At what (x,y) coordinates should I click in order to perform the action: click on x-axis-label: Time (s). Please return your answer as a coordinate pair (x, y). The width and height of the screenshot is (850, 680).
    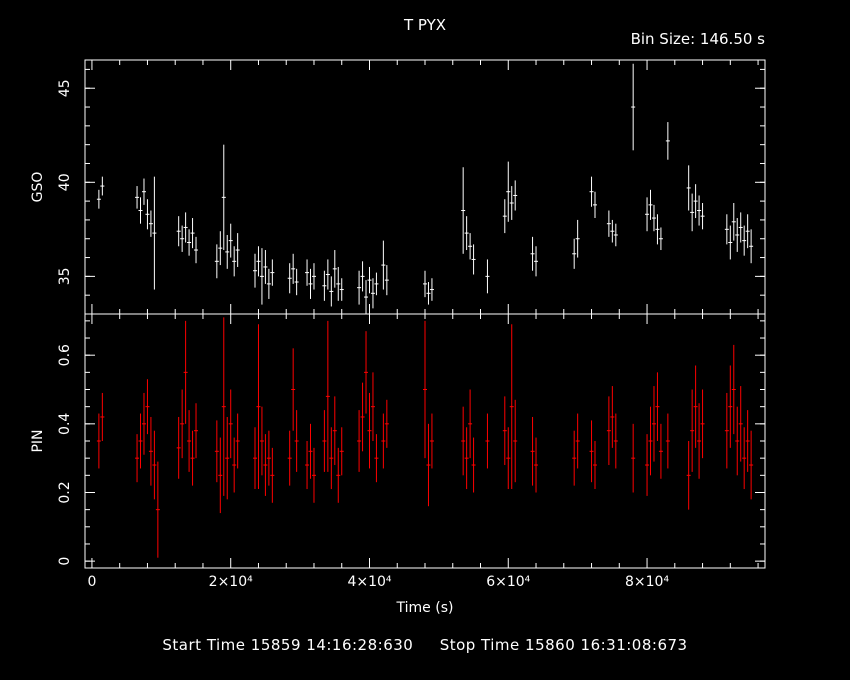
    Looking at the image, I should click on (425, 608).